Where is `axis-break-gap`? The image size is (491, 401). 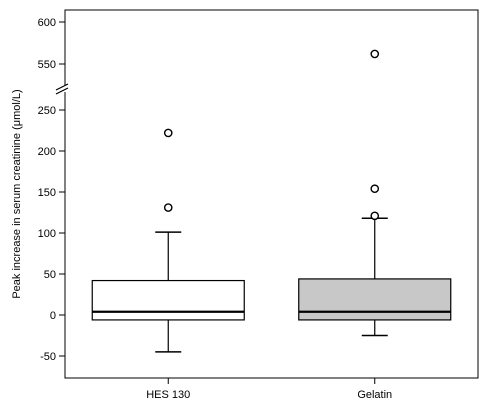 axis-break-gap is located at coordinates (63, 89).